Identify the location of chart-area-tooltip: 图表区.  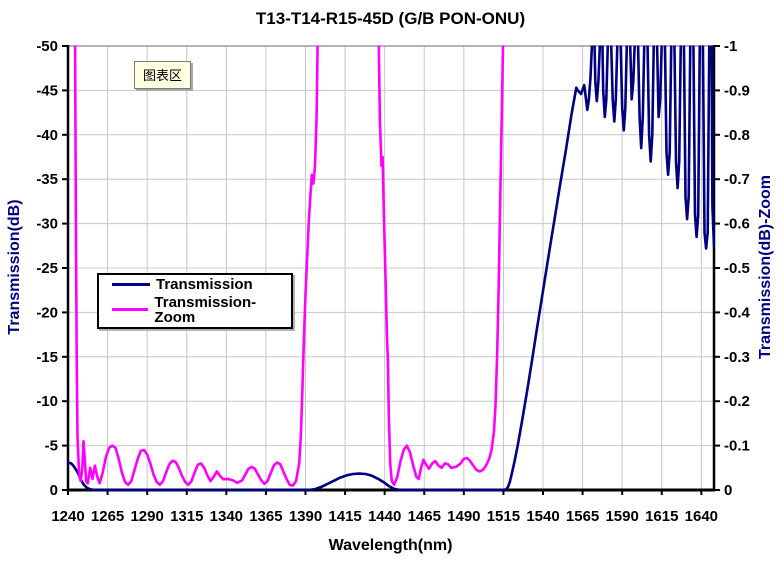
(163, 75).